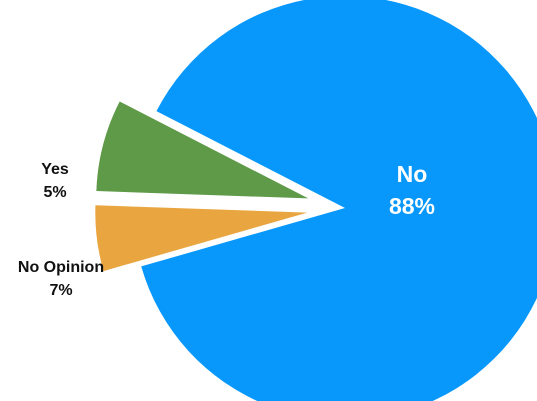 The width and height of the screenshot is (537, 401). What do you see at coordinates (412, 206) in the screenshot?
I see `slice-value-no: 88%` at bounding box center [412, 206].